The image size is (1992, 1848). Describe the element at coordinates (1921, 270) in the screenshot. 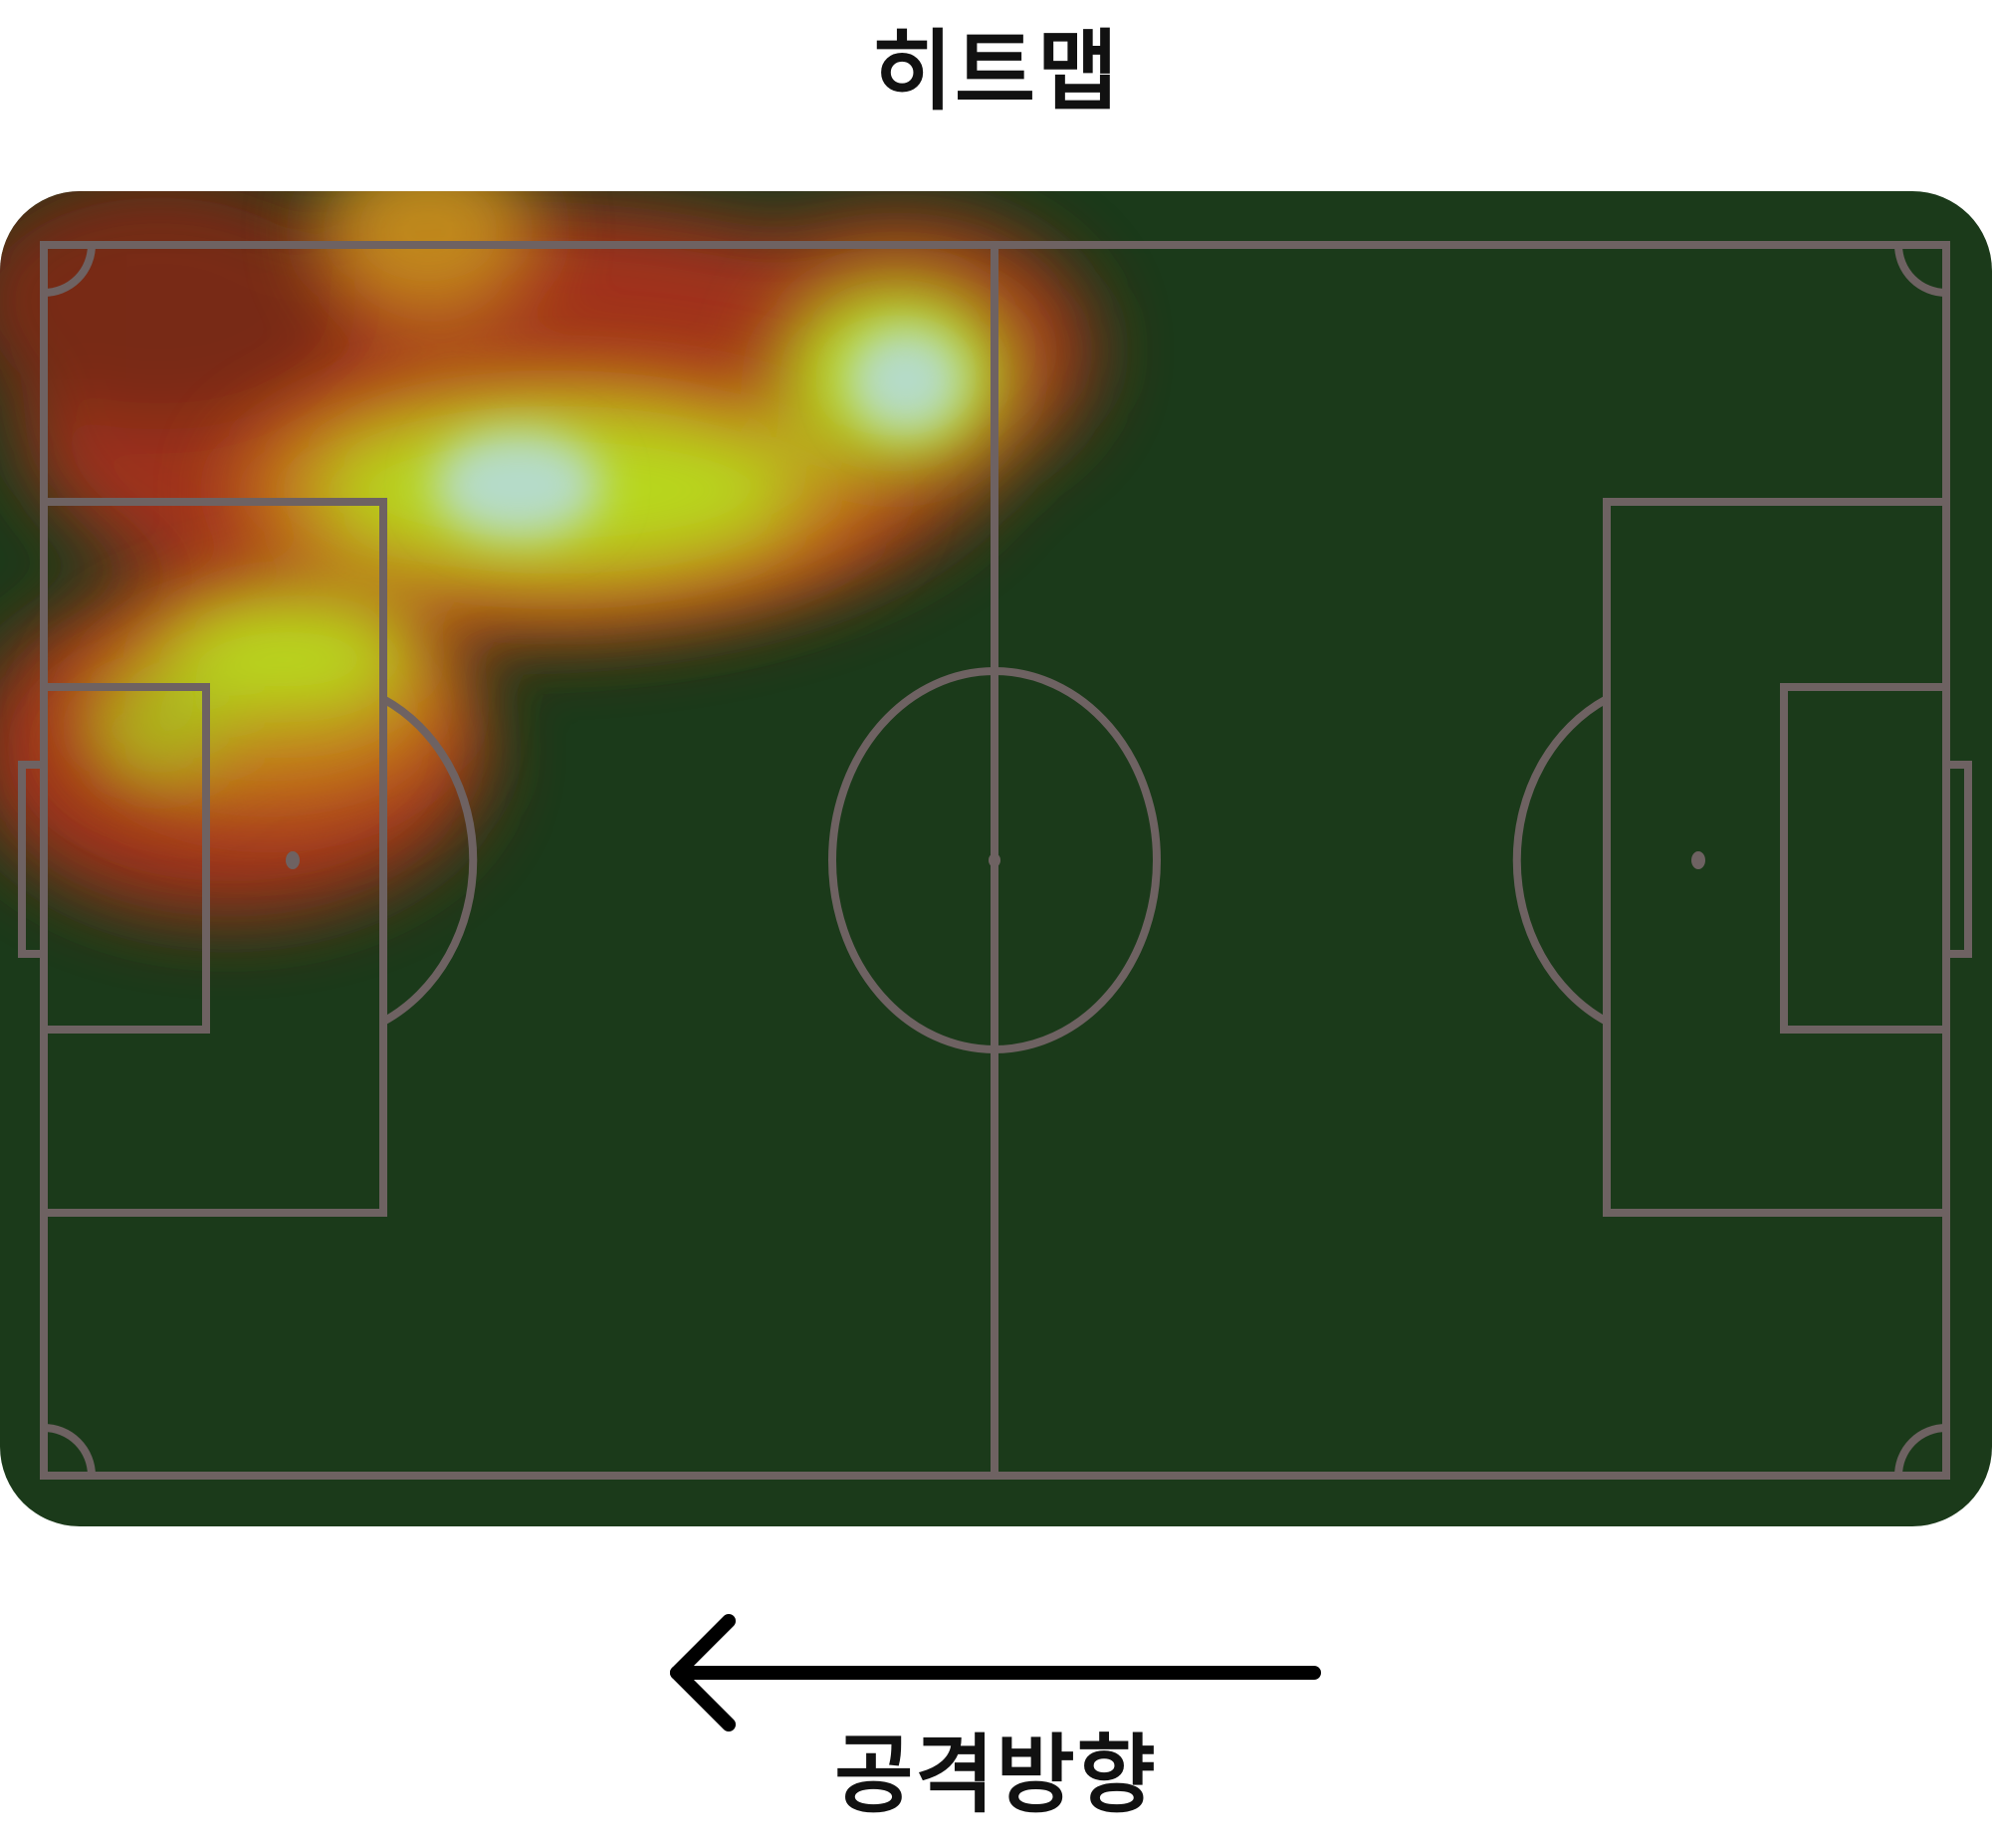

I see `corner-arc-top-right` at that location.